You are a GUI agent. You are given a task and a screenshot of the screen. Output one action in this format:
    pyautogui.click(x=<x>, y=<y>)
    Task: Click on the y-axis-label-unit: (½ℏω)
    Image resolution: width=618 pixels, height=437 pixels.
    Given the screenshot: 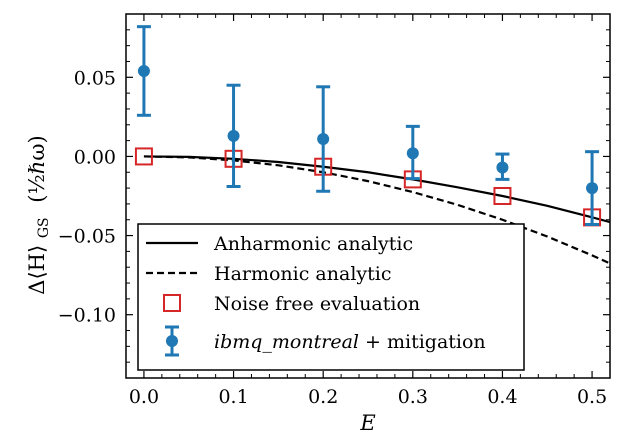 What is the action you would take?
    pyautogui.click(x=37, y=168)
    